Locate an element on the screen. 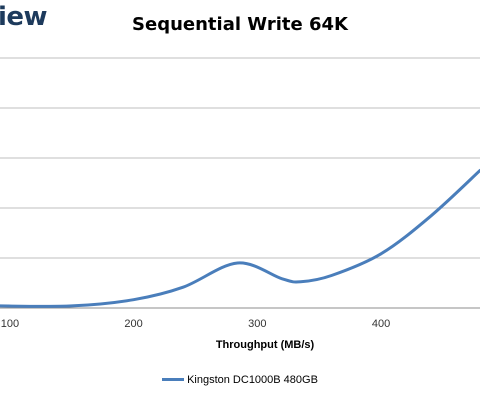  x-tick-labels: 100 200 300 400 is located at coordinates (195, 324).